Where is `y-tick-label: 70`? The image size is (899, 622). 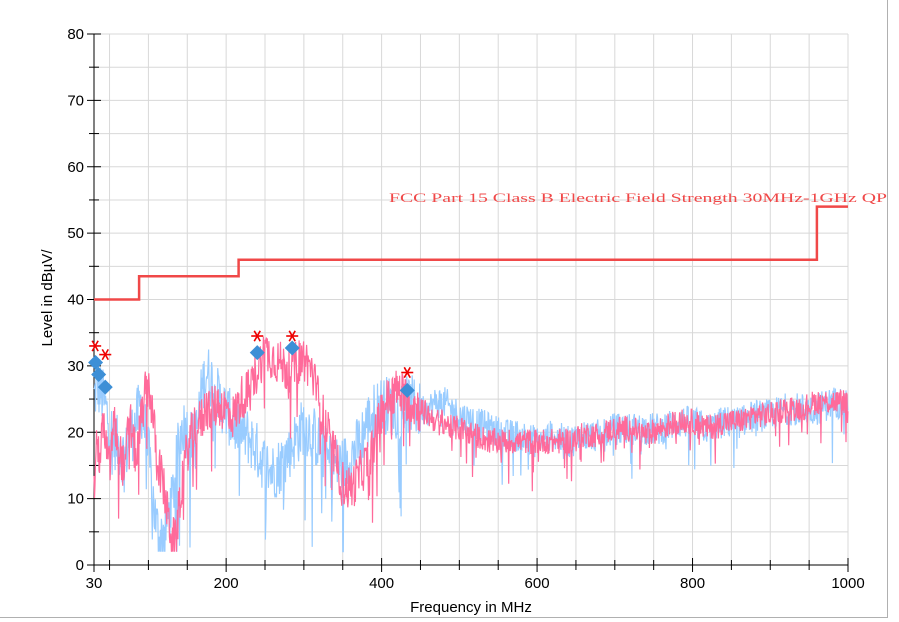 y-tick-label: 70 is located at coordinates (75, 100).